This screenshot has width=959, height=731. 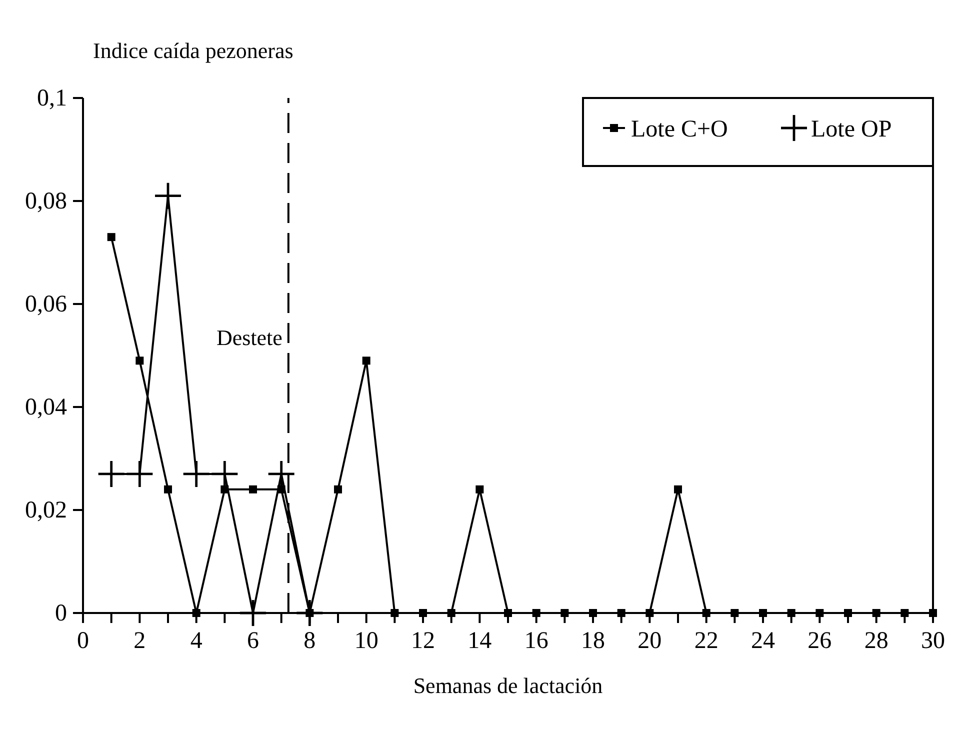 I want to click on y-tick-label: 0,08, so click(x=46, y=201).